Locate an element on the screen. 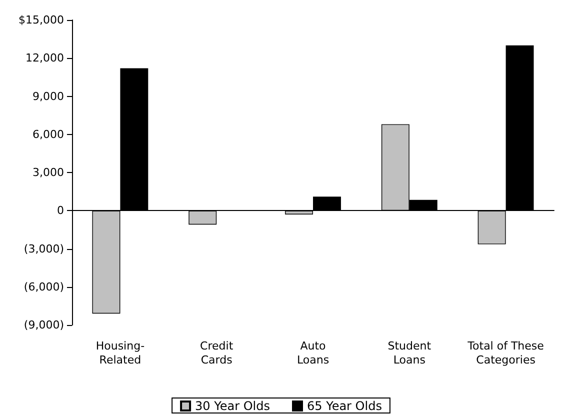 The height and width of the screenshot is (415, 562). y-tick-label: (6,000) is located at coordinates (44, 287).